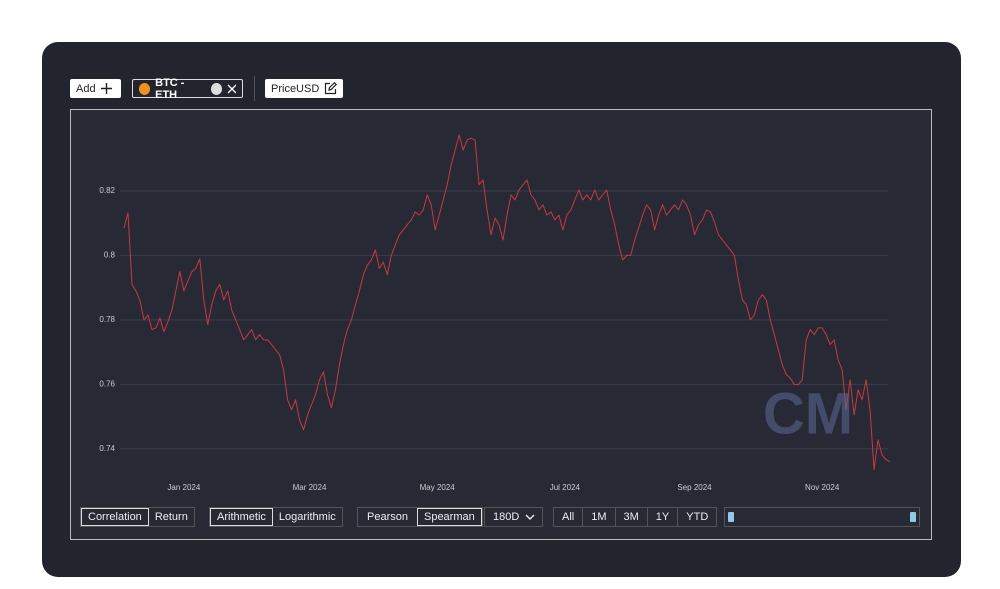  What do you see at coordinates (661, 517) in the screenshot?
I see `range-button: 1Y` at bounding box center [661, 517].